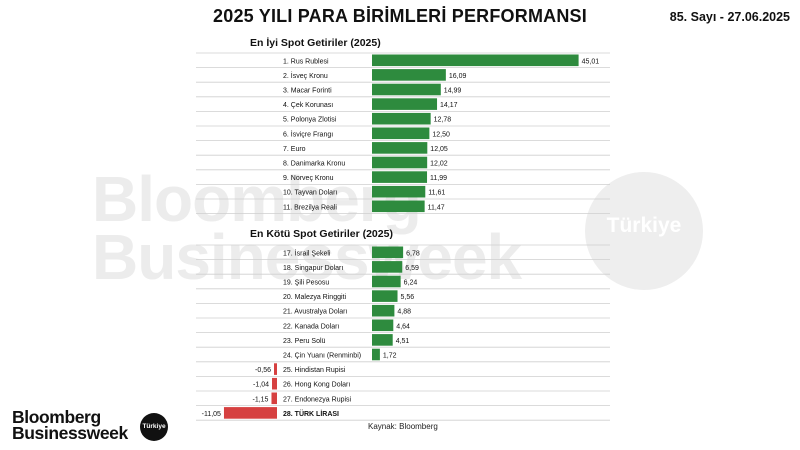 The image size is (800, 450). What do you see at coordinates (436, 193) in the screenshot?
I see `best-value-label: 11,61` at bounding box center [436, 193].